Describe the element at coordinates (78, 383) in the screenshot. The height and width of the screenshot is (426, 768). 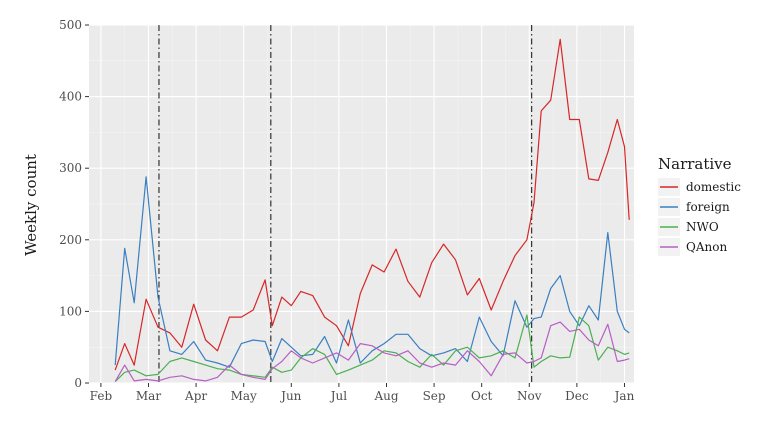
I see `y-tick-label: 0` at that location.